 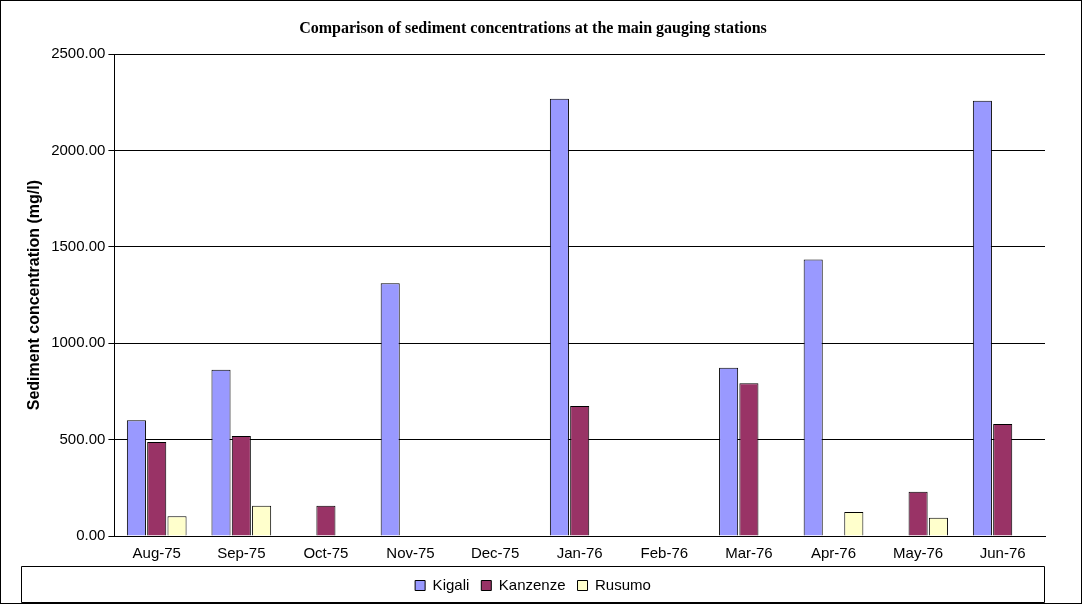 I want to click on x-tick-label: Dec-75, so click(x=495, y=553).